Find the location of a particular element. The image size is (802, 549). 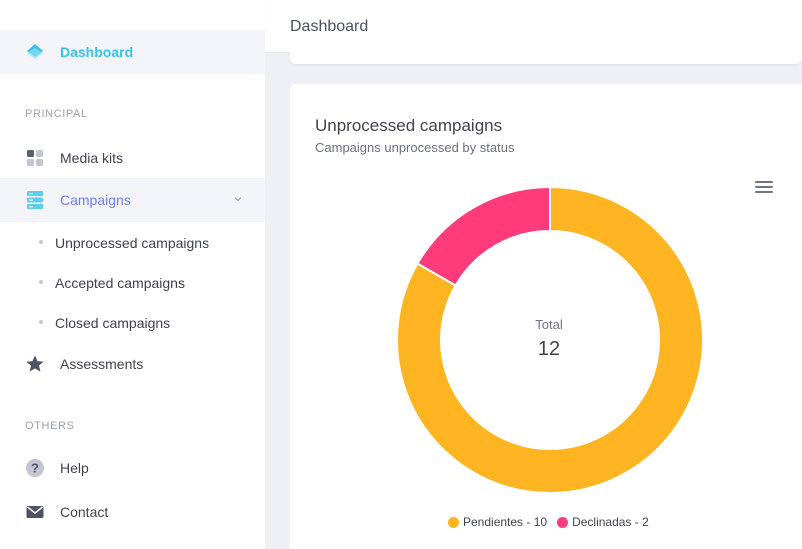

sidebar-subitem-label: Unprocessed campaigns is located at coordinates (132, 243).